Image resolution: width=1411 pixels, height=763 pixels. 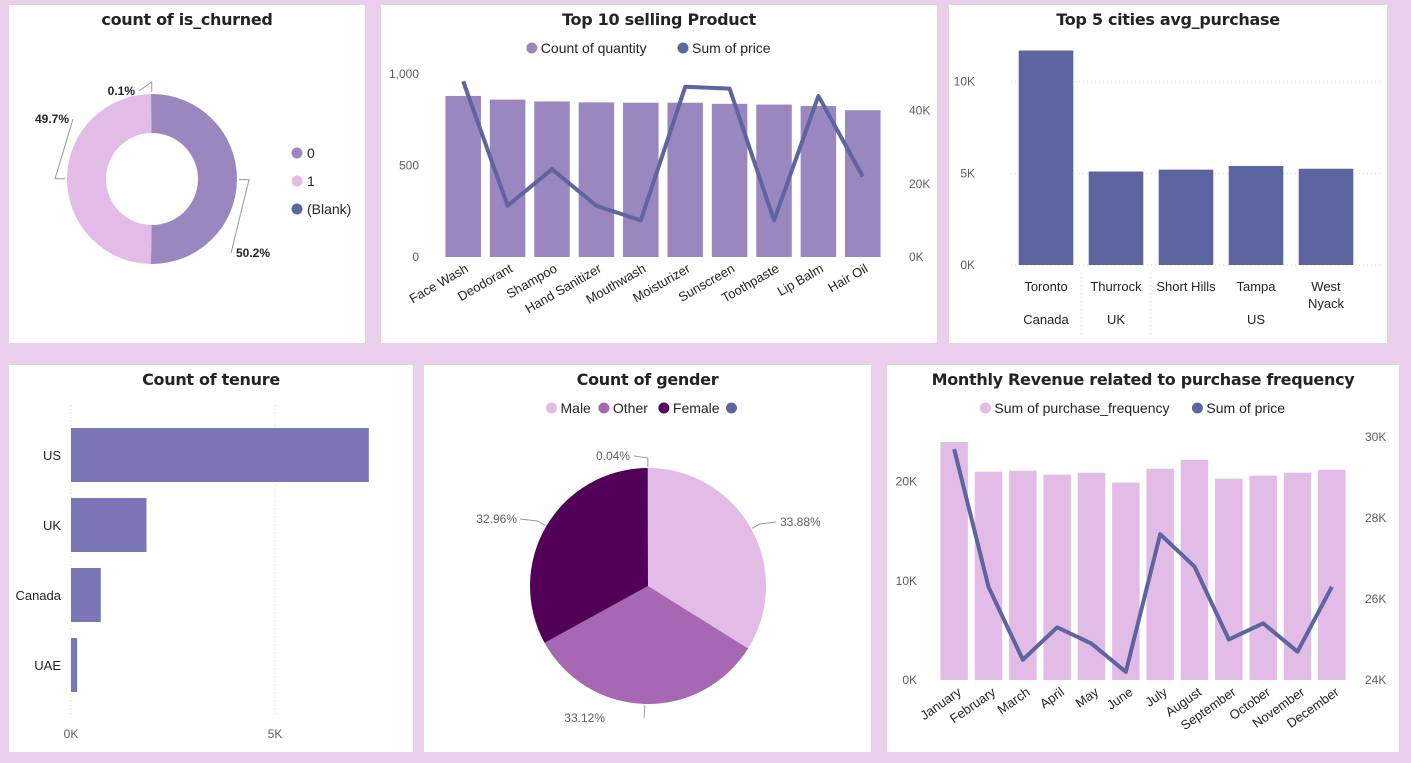 I want to click on revenue-bar-december, so click(x=1332, y=574).